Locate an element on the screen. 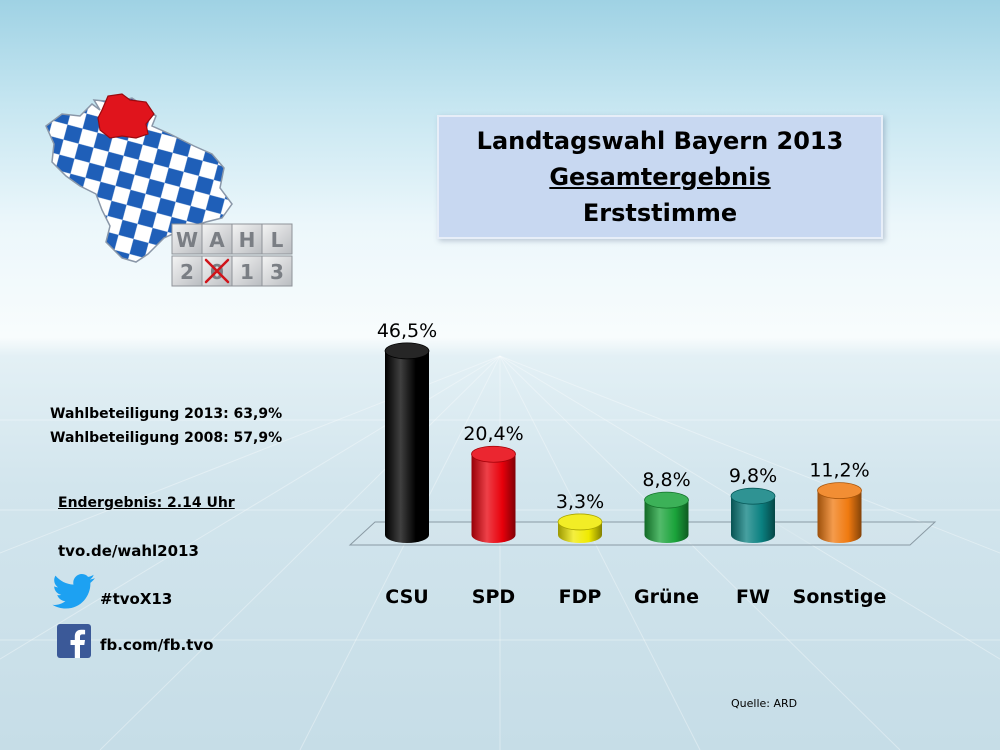 This screenshot has height=750, width=1000. bar-top-fw is located at coordinates (753, 496).